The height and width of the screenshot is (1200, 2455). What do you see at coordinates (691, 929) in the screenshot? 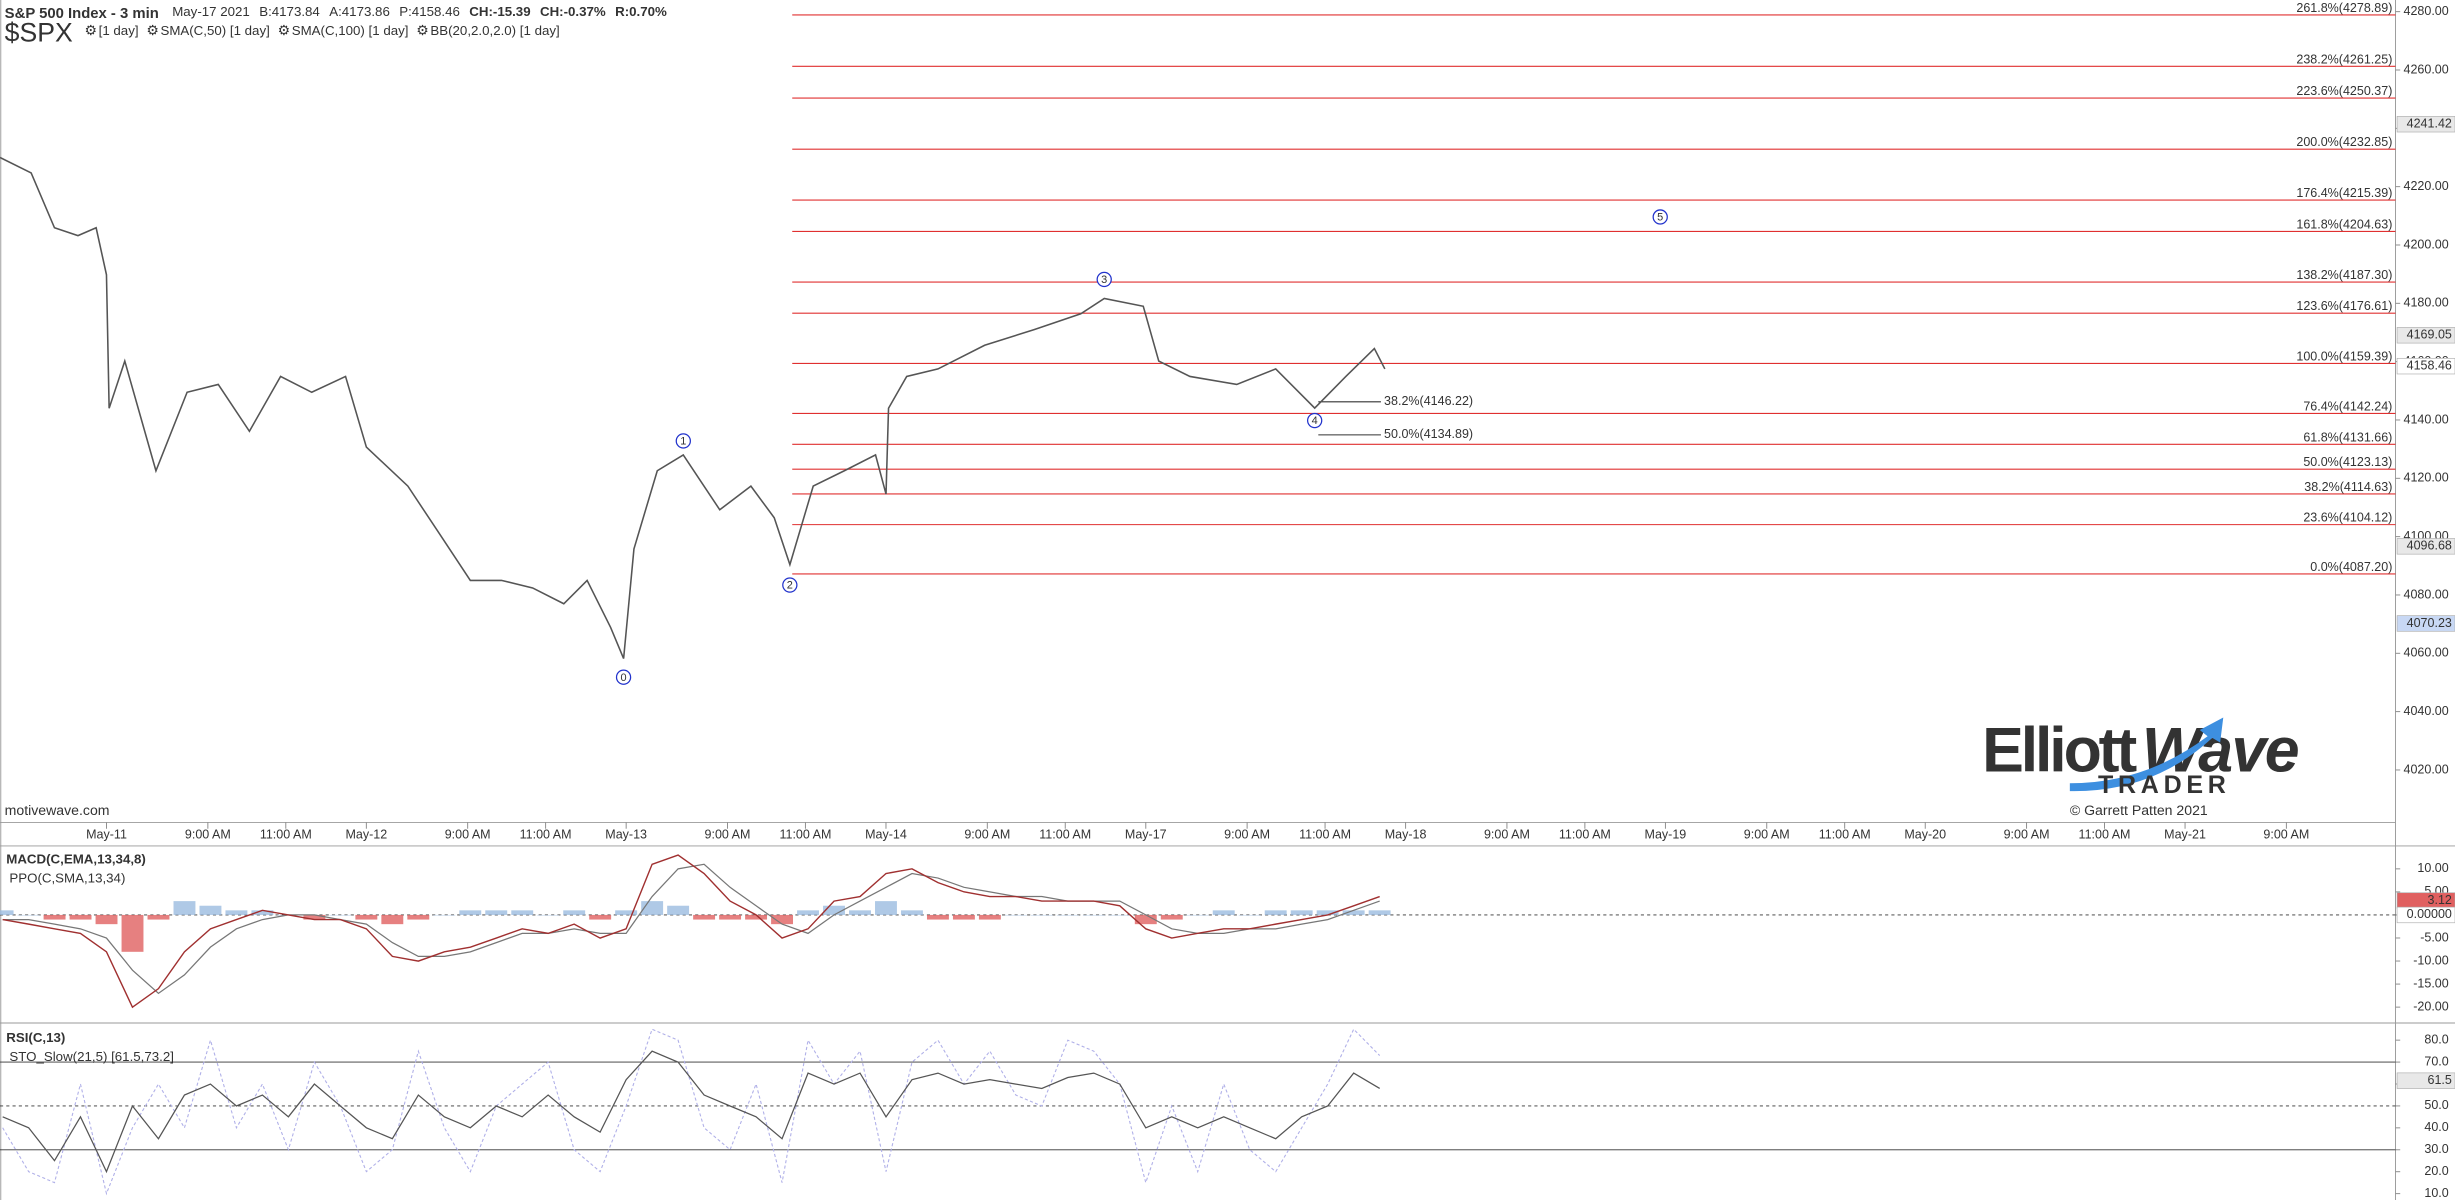
I see `signal-line` at bounding box center [691, 929].